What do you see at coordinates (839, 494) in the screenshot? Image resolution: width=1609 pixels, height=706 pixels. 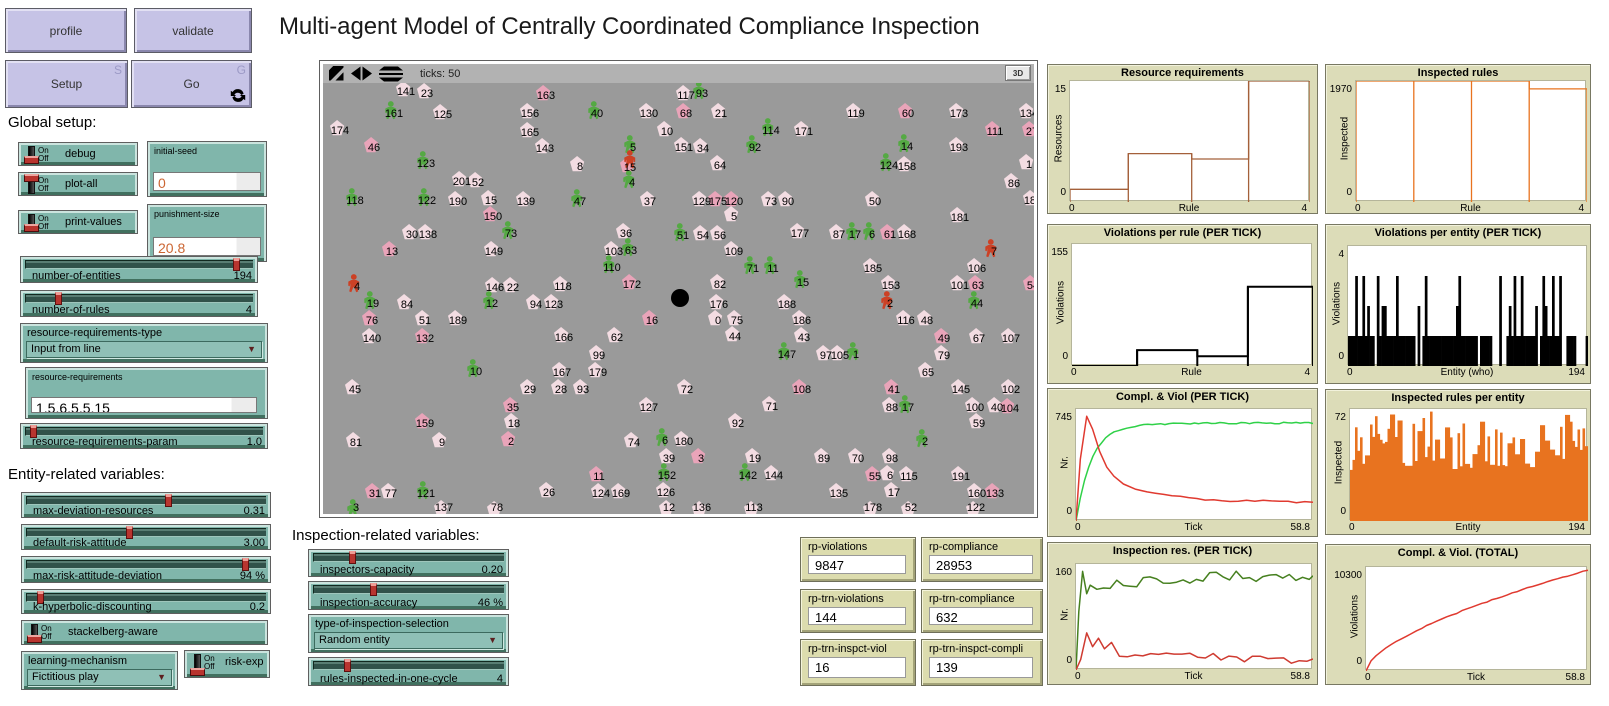 I see `svg-text: 135` at bounding box center [839, 494].